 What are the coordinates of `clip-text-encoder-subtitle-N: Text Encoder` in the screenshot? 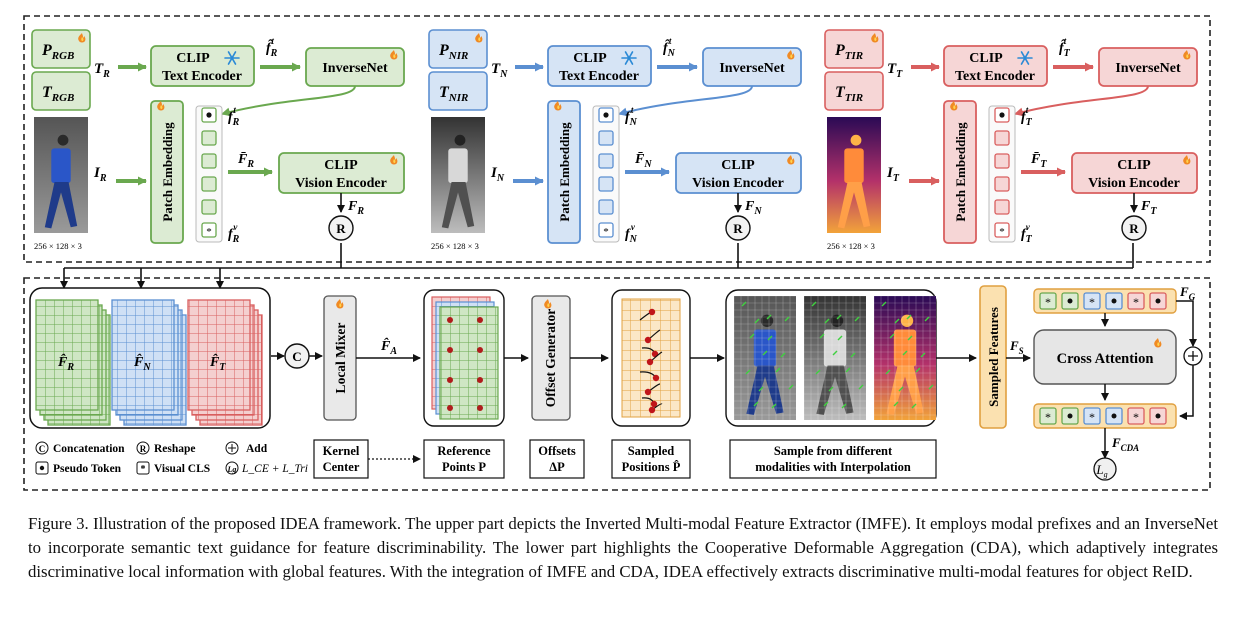 It's located at (599, 76).